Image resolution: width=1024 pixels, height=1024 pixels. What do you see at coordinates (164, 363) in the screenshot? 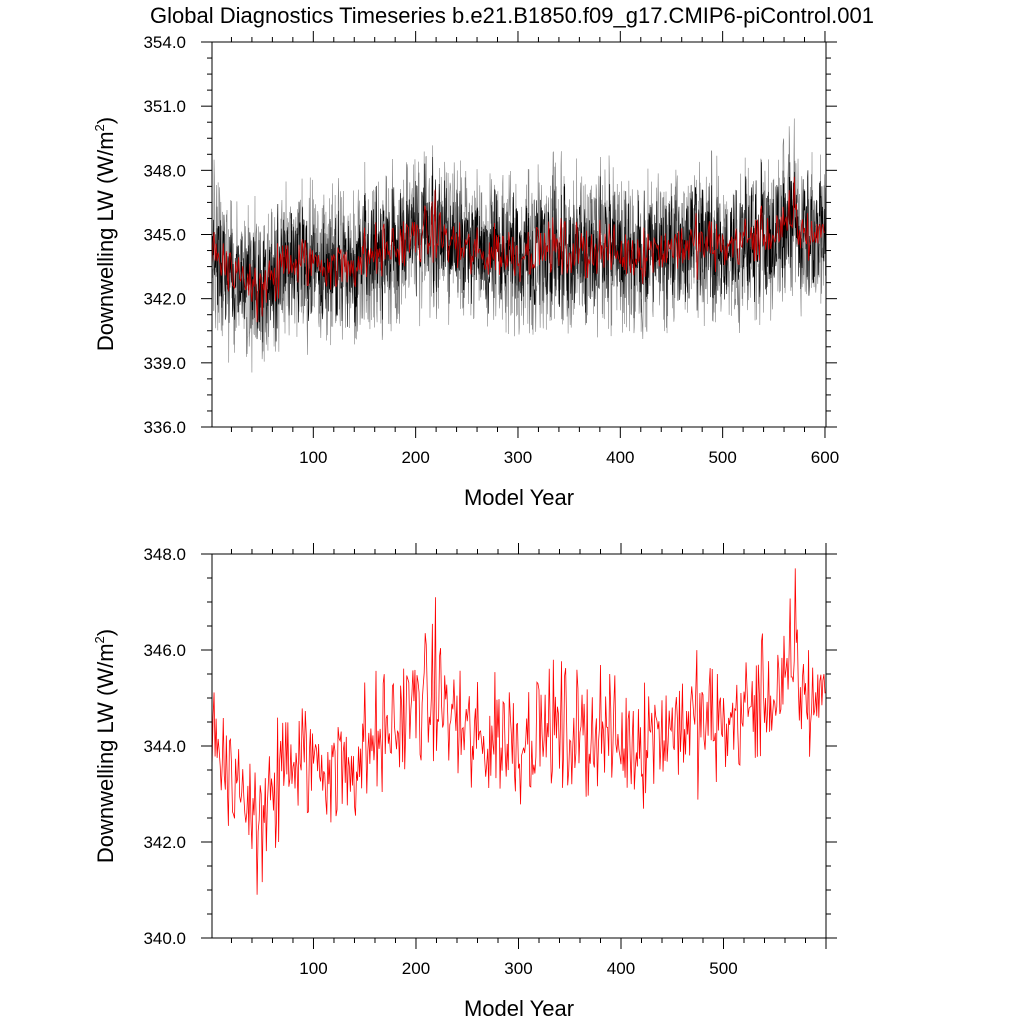
I see `y-tick-label: 339.0` at bounding box center [164, 363].